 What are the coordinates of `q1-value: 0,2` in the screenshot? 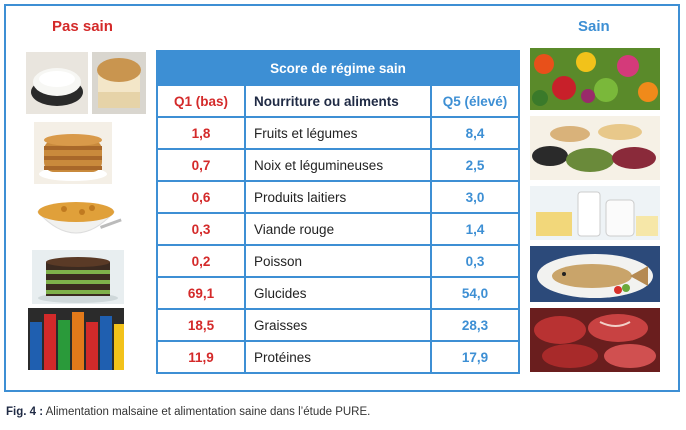 It's located at (201, 261).